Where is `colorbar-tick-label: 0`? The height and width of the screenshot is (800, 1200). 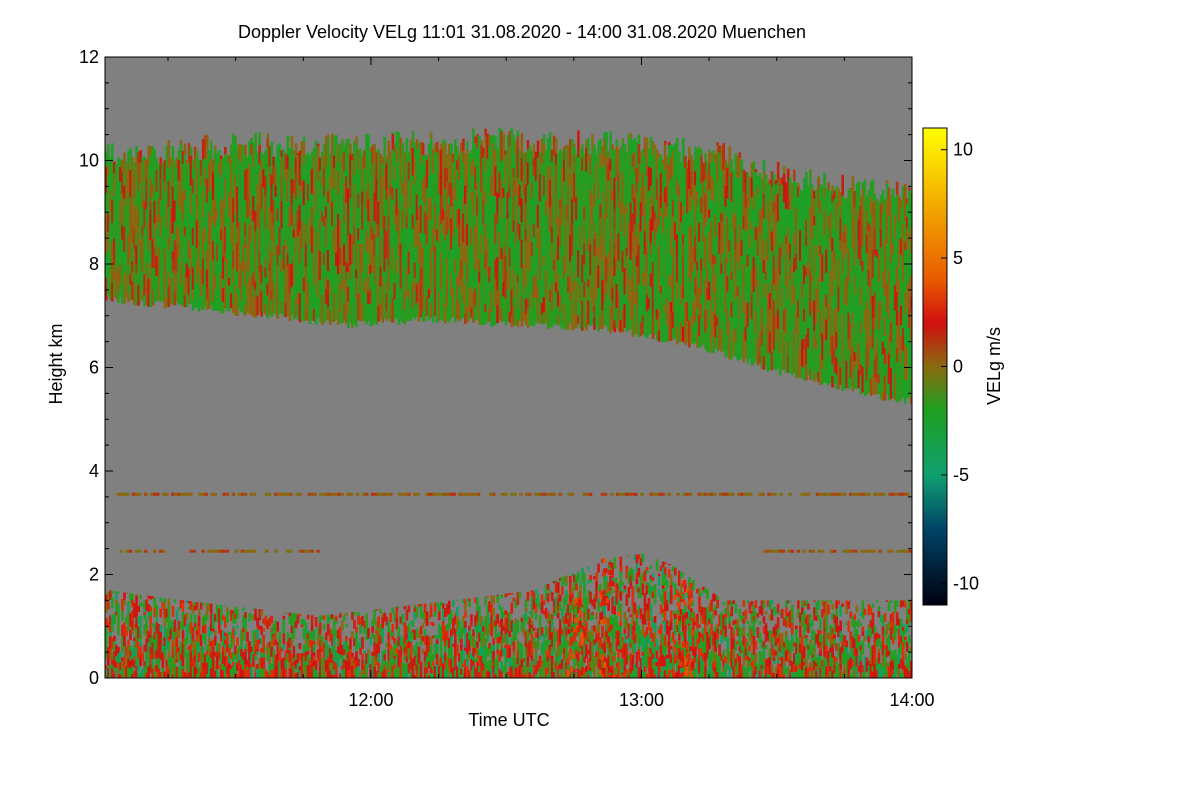 colorbar-tick-label: 0 is located at coordinates (958, 367).